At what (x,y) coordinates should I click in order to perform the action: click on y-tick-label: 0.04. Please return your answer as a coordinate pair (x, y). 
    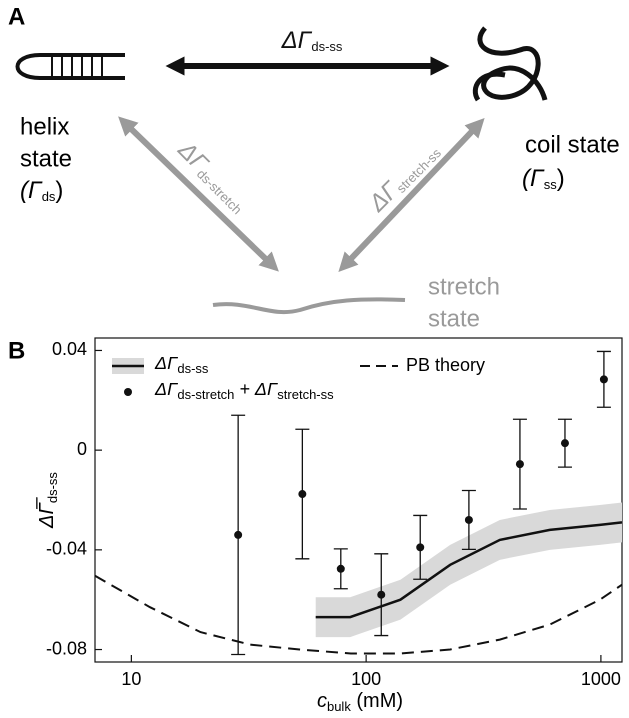
    Looking at the image, I should click on (69, 349).